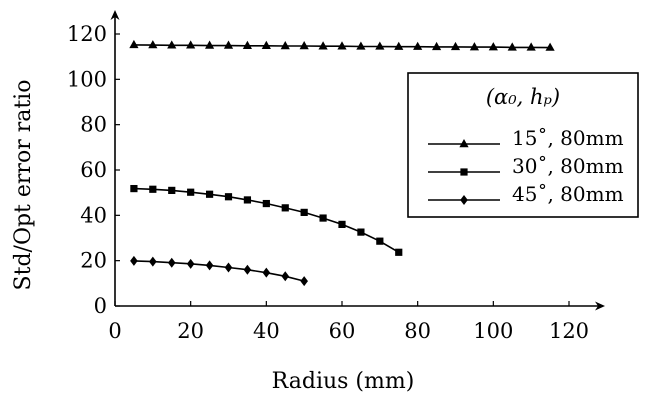 The width and height of the screenshot is (653, 394). Describe the element at coordinates (115, 15) in the screenshot. I see `y-axis-arrow` at that location.